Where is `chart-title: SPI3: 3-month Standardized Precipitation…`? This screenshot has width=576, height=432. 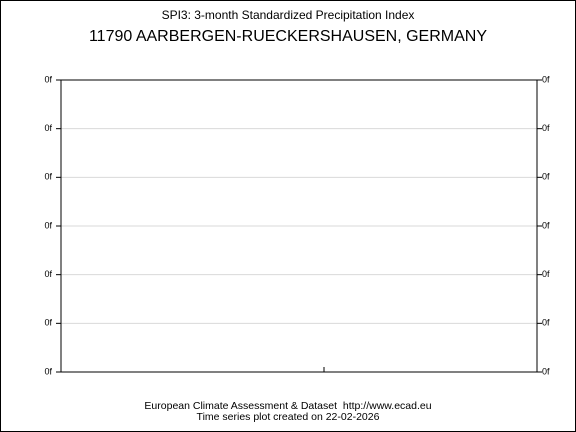 chart-title: SPI3: 3-month Standardized Precipitation… is located at coordinates (288, 15).